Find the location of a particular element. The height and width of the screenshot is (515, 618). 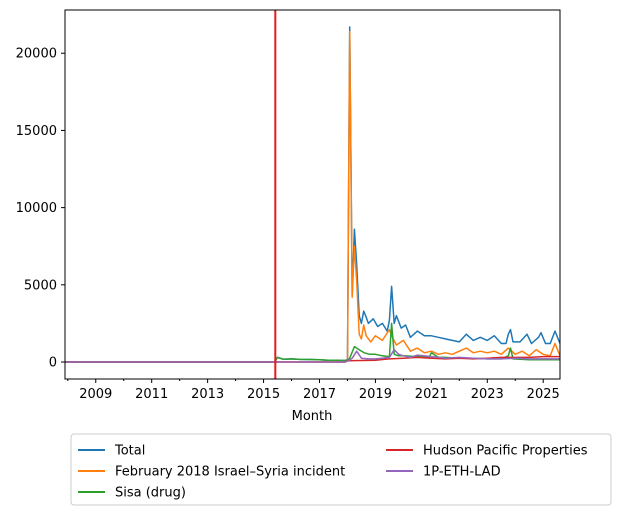

y-tick-label: 15000 is located at coordinates (36, 131).